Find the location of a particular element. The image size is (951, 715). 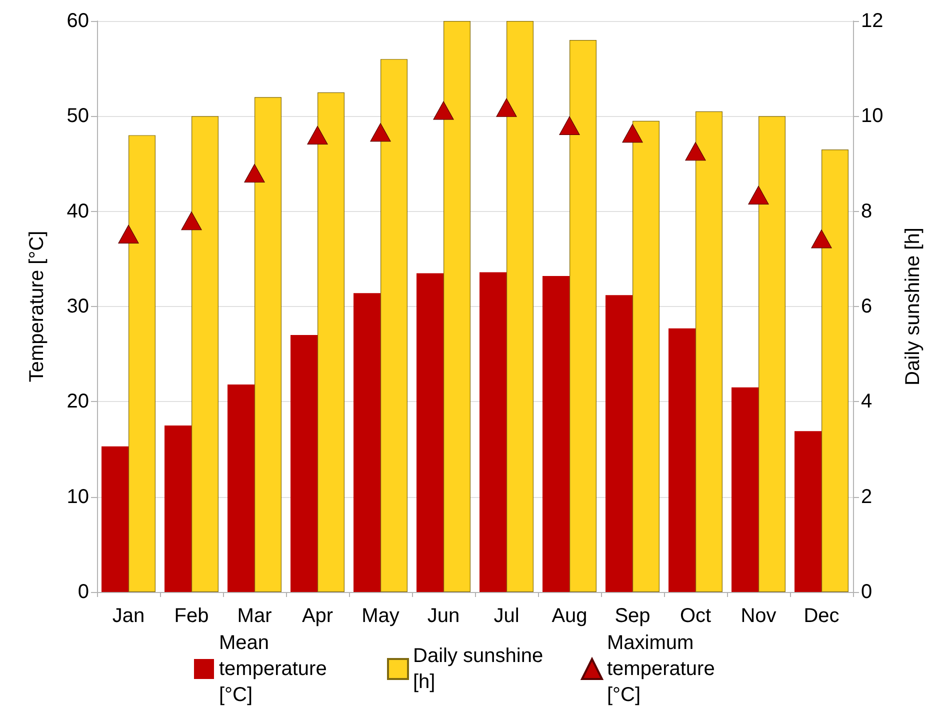

x-tick-label: Sep is located at coordinates (632, 616).